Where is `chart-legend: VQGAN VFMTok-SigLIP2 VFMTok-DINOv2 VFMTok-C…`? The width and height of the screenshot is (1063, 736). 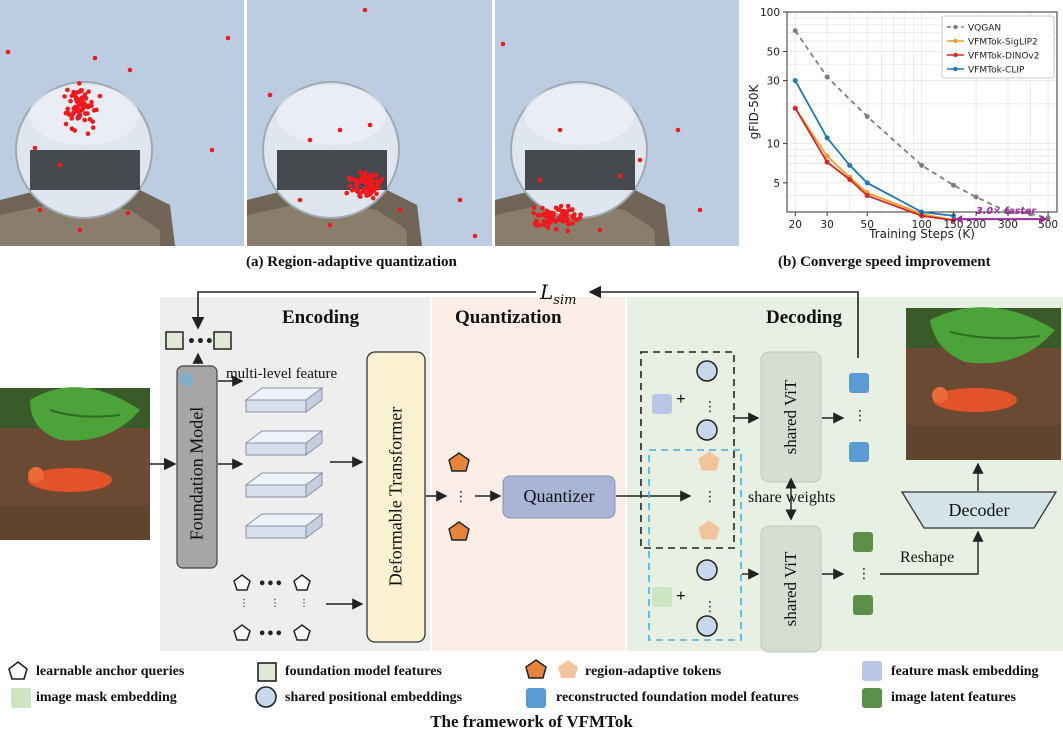
chart-legend: VQGAN VFMTok-SigLIP2 VFMTok-DINOv2 VFMTok-C… is located at coordinates (998, 47).